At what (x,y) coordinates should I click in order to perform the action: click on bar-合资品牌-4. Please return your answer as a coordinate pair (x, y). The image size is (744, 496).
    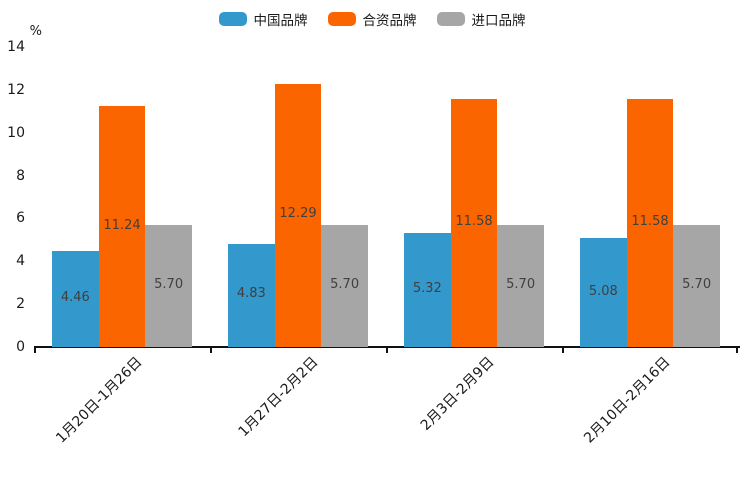
    Looking at the image, I should click on (650, 222).